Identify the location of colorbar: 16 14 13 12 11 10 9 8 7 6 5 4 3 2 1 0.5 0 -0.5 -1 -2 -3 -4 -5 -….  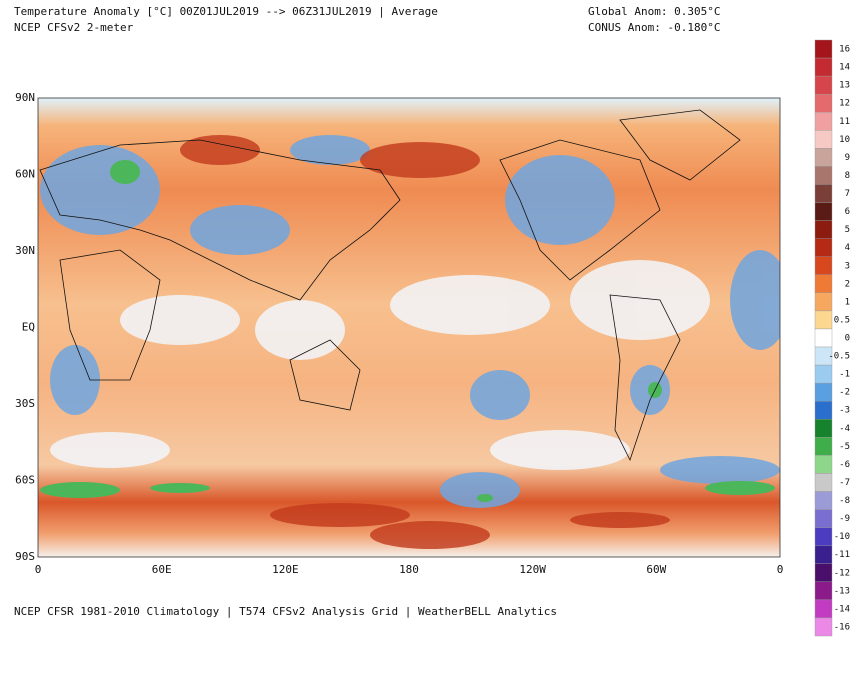
(832, 338).